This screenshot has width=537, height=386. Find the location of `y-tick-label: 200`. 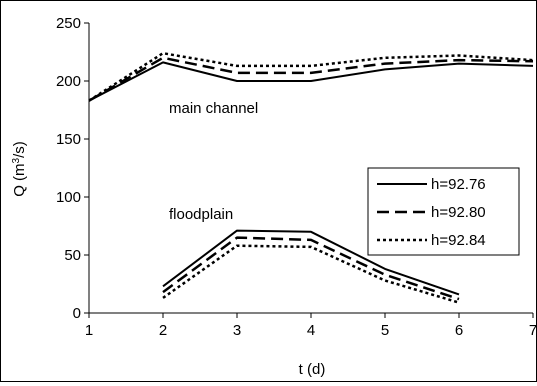

y-tick-label: 200 is located at coordinates (68, 81).